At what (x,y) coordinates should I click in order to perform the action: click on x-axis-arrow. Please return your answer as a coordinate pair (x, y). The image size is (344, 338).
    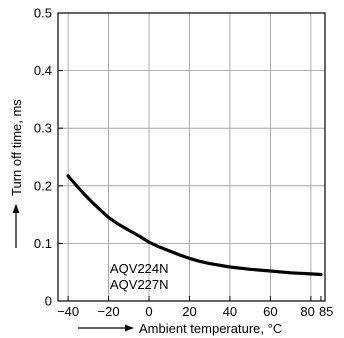
    Looking at the image, I should click on (106, 328).